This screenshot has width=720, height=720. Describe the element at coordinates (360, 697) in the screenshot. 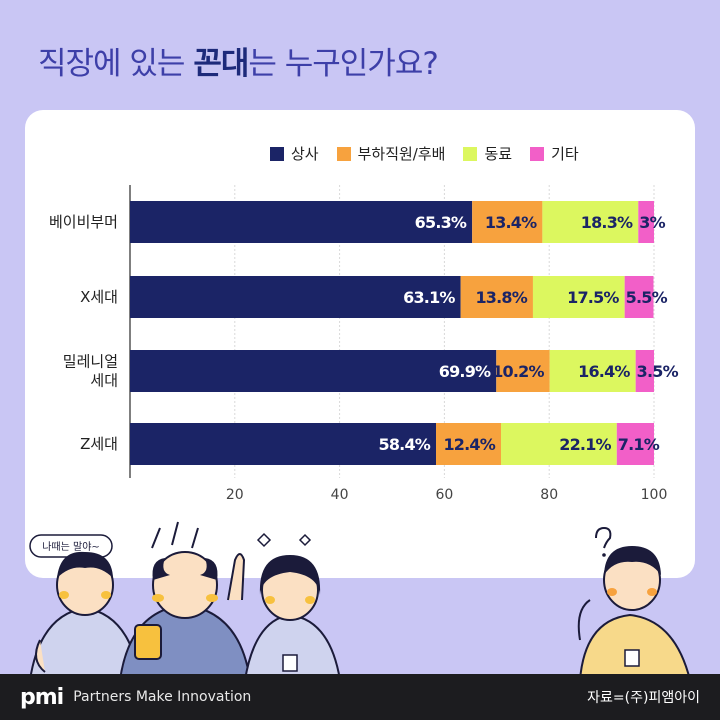

I see `footer: pmi Partners Make Innovation 자료=(주)피앰아이` at that location.